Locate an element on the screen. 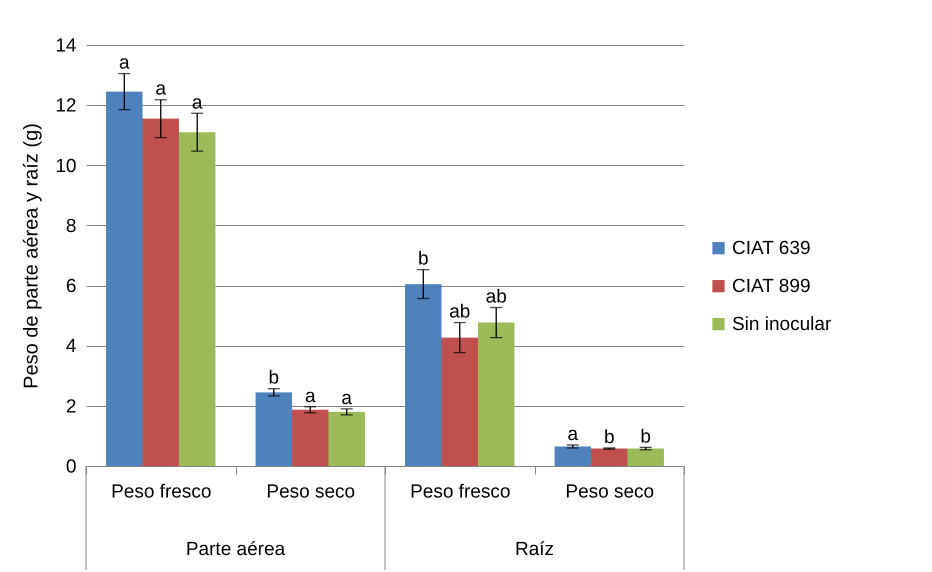  y-tick-label: 6 is located at coordinates (71, 287).